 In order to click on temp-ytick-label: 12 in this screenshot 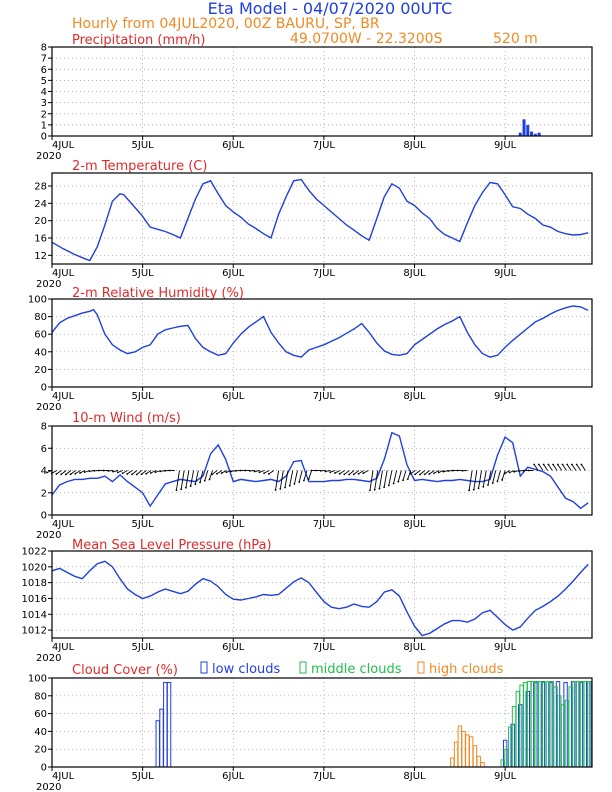, I will do `click(40, 256)`.